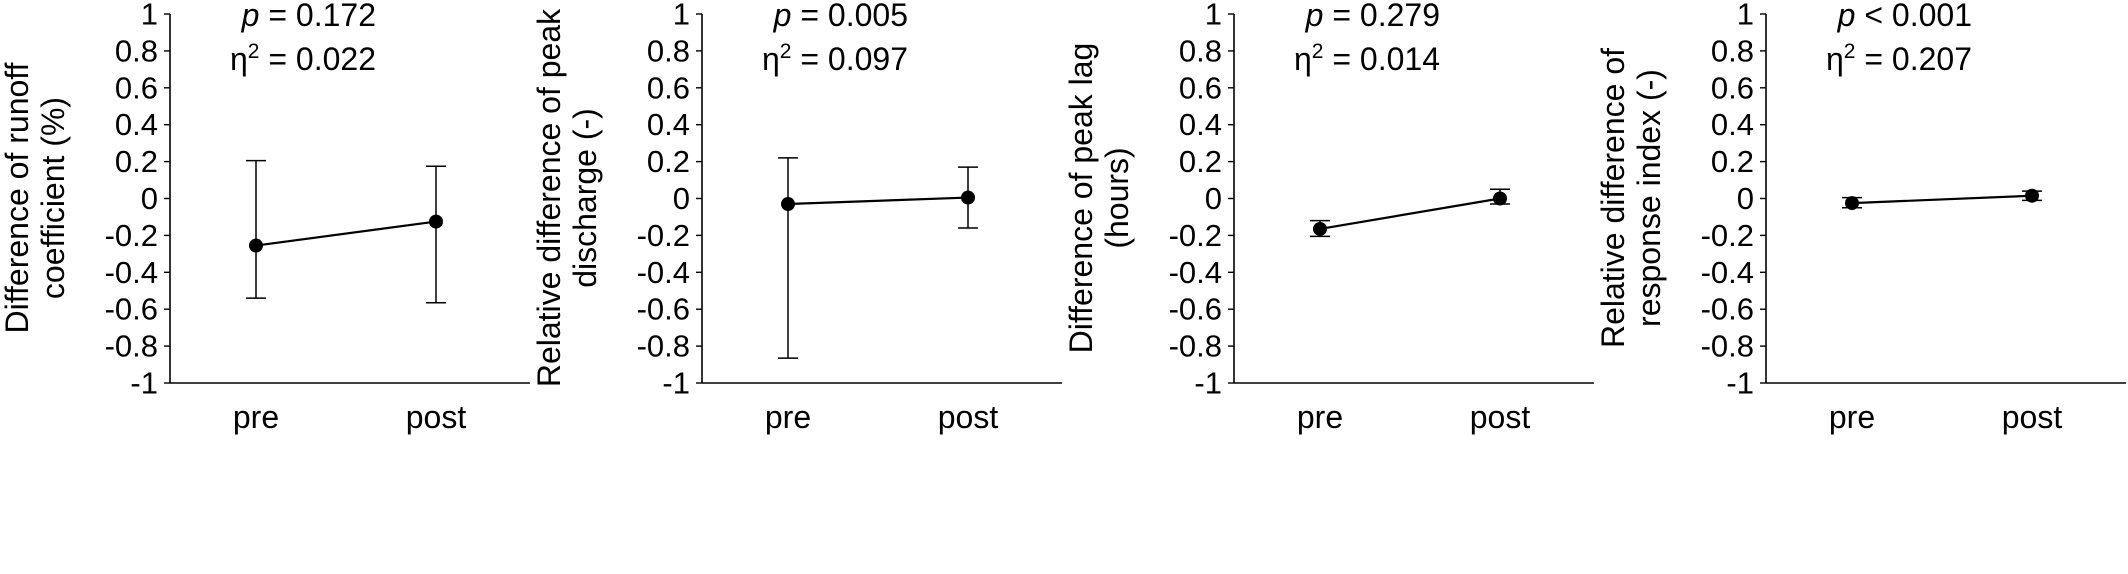 Image resolution: width=2128 pixels, height=574 pixels. What do you see at coordinates (1381, 59) in the screenshot?
I see `eta-squared-value: = 0.014` at bounding box center [1381, 59].